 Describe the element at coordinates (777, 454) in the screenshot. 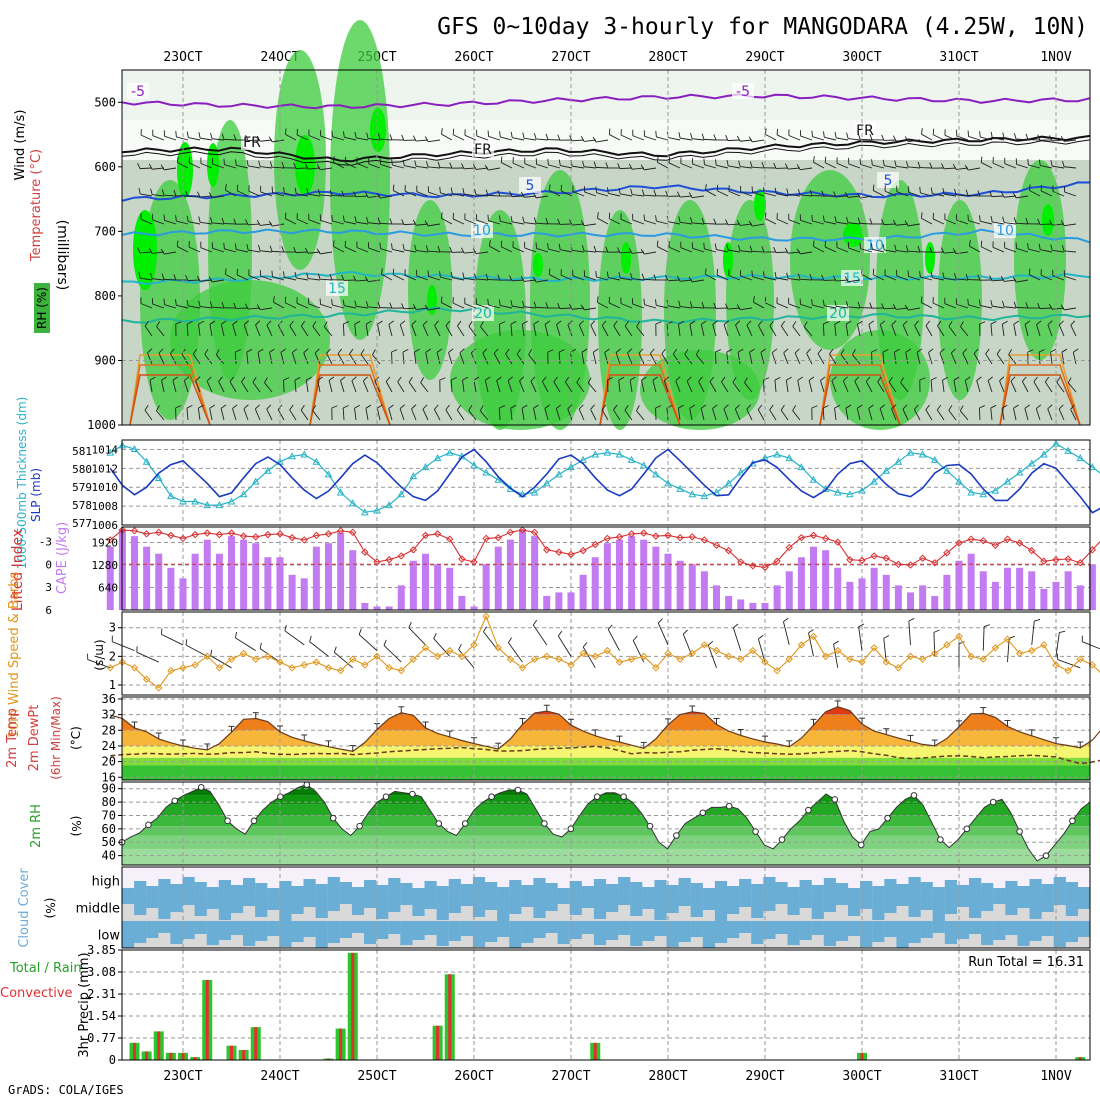

I see `thickness-point` at that location.